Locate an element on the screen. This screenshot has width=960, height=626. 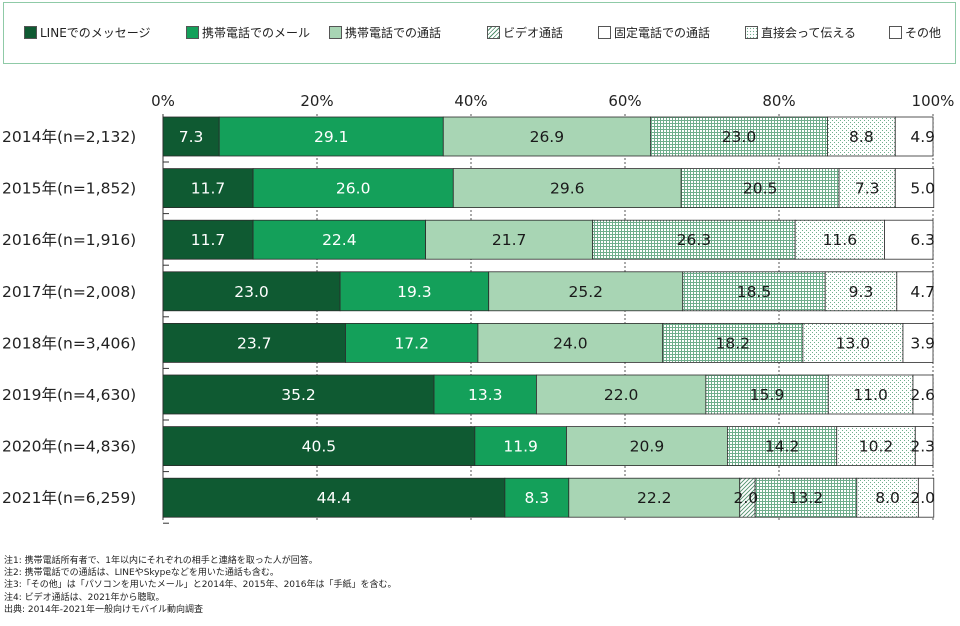
data-label: 3.9 is located at coordinates (922, 343).